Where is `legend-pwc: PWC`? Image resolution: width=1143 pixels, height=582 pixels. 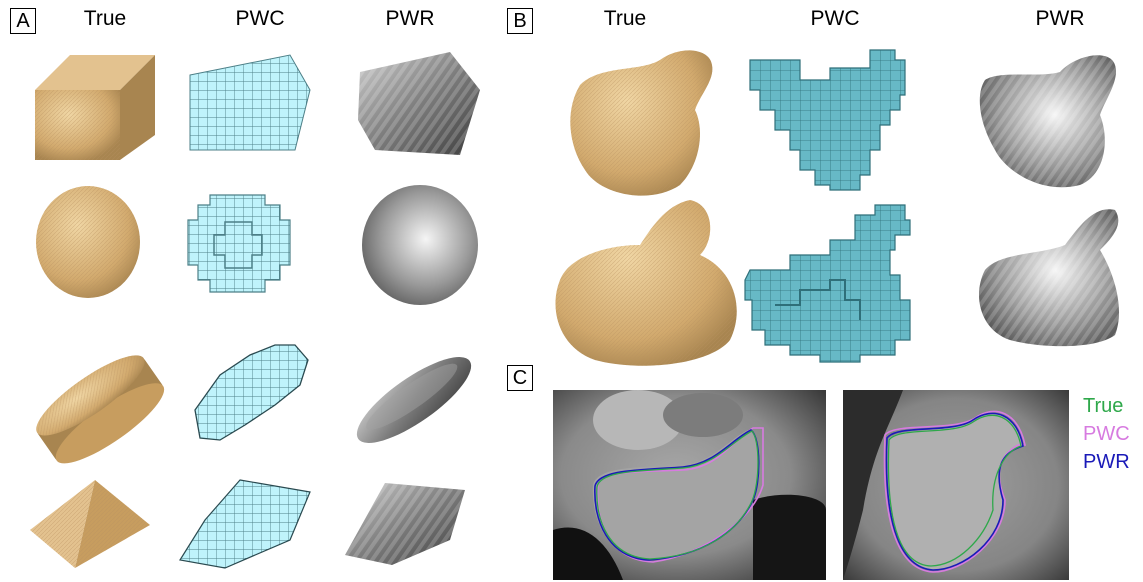 legend-pwc: PWC is located at coordinates (1106, 434).